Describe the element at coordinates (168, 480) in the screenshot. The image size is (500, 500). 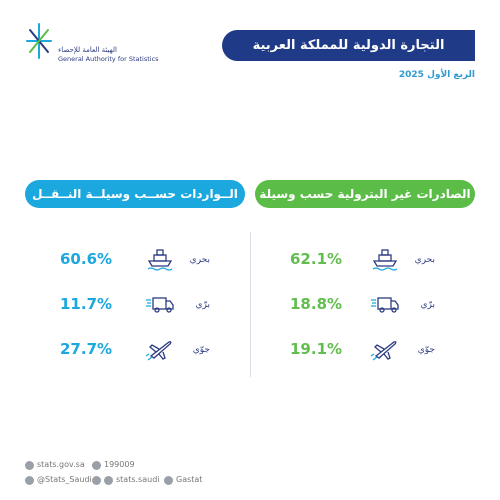
I see `icon-app` at that location.